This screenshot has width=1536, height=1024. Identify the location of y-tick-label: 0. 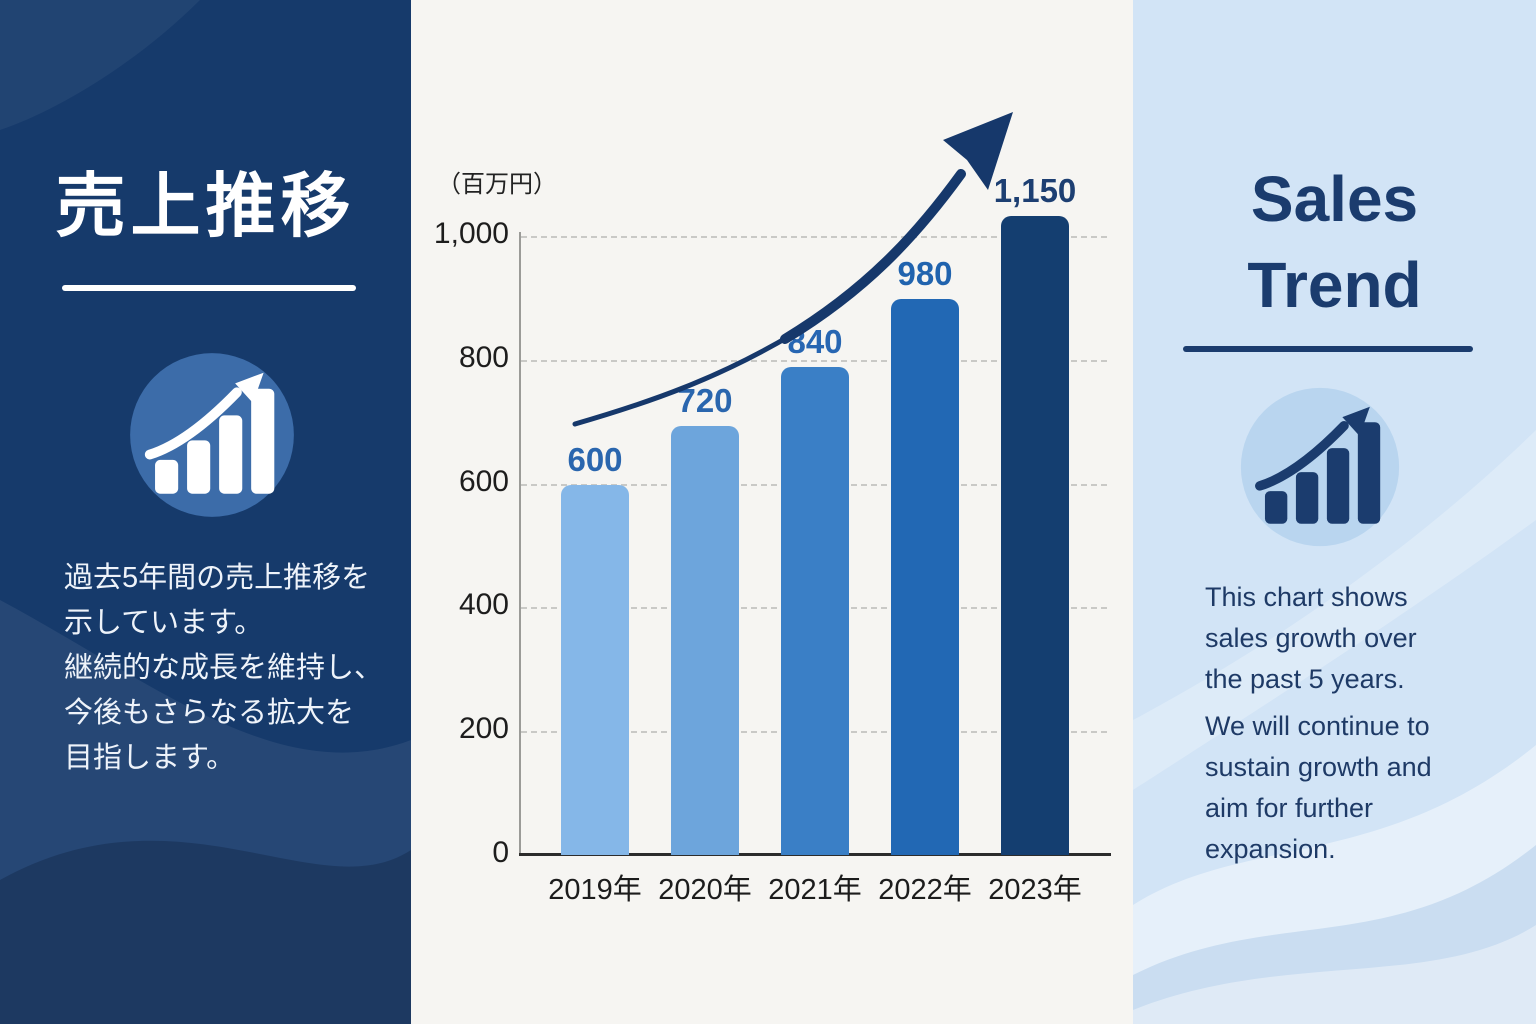
(500, 852).